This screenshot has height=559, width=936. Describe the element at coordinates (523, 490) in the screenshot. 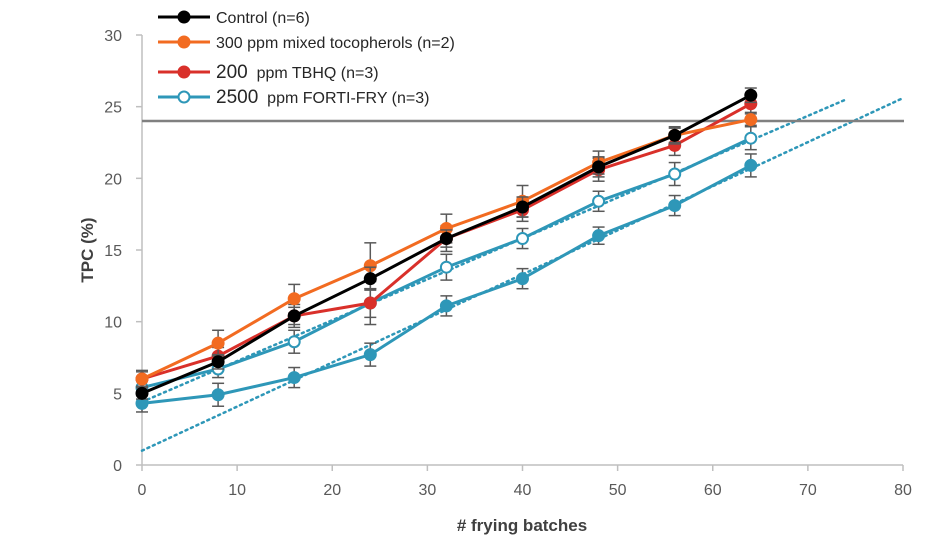

I see `x-tick-label: 40` at that location.